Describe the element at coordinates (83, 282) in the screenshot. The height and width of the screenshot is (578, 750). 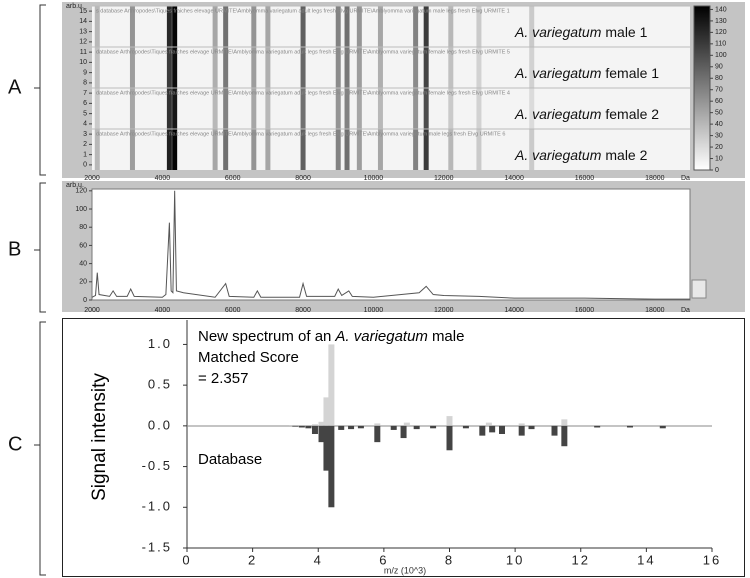
I see `y-tick-label: 20` at that location.